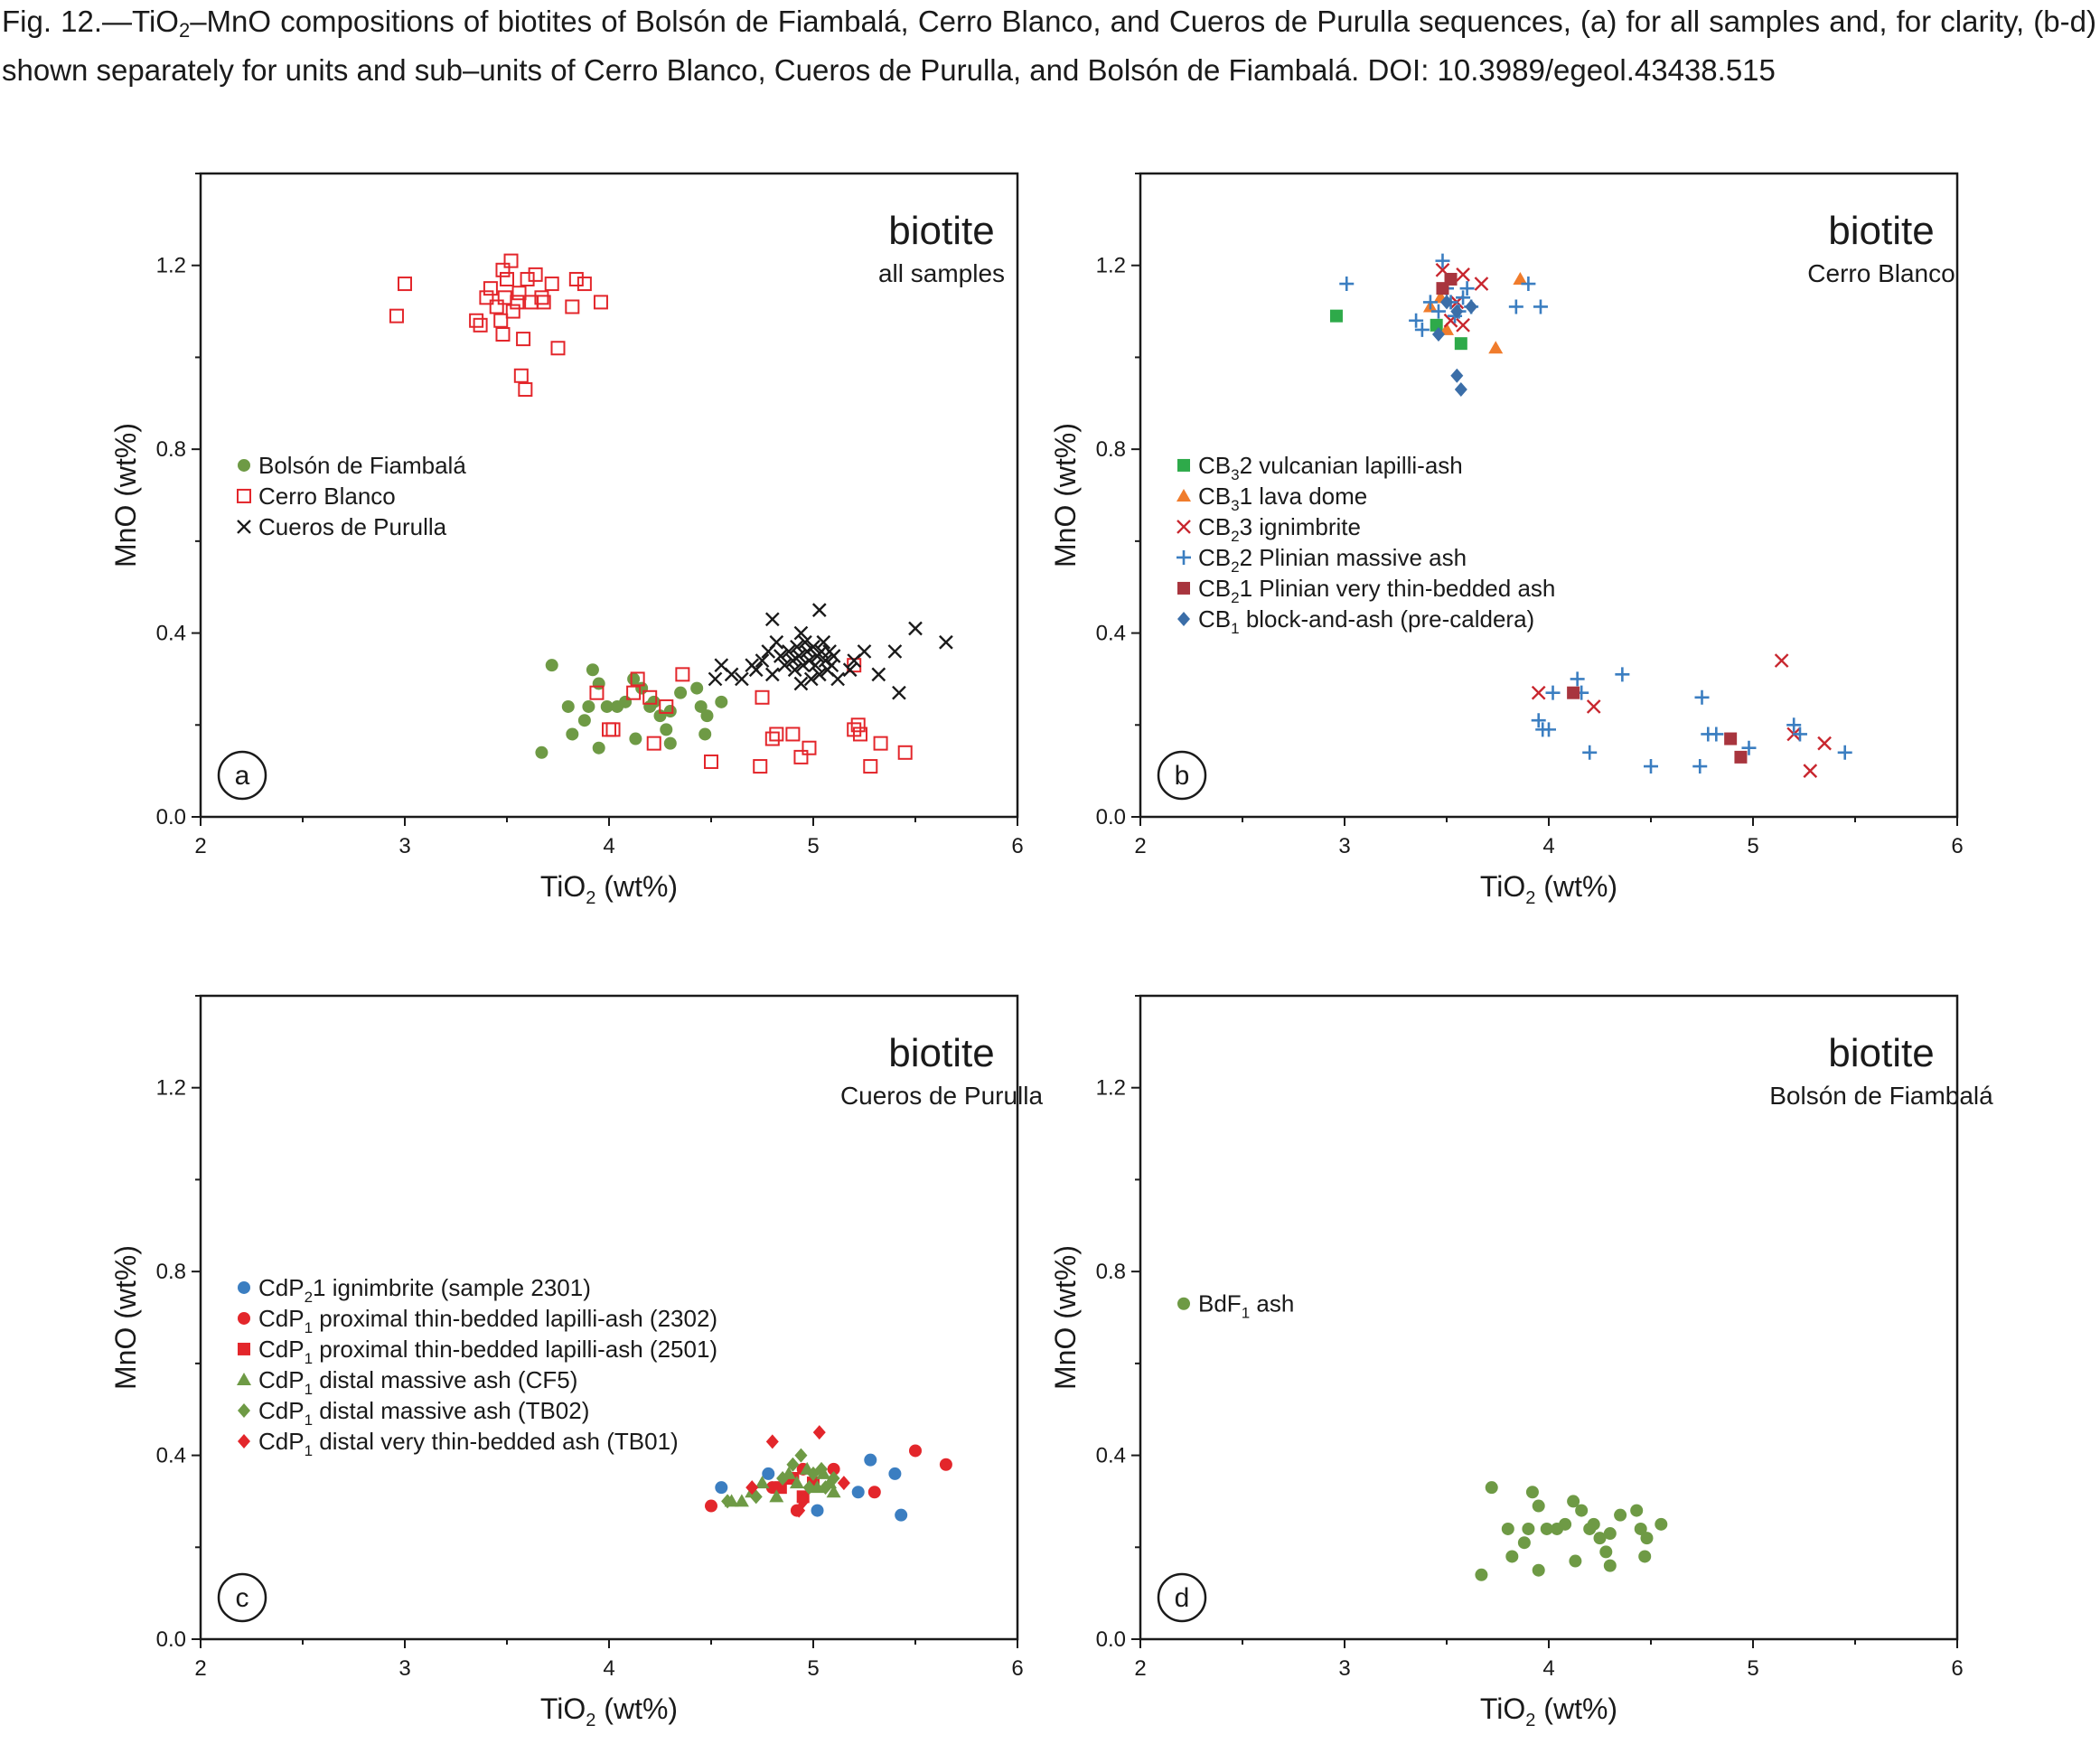 Image resolution: width=2100 pixels, height=1744 pixels. Describe the element at coordinates (1111, 1640) in the screenshot. I see `y-tick-label: 0.0` at that location.